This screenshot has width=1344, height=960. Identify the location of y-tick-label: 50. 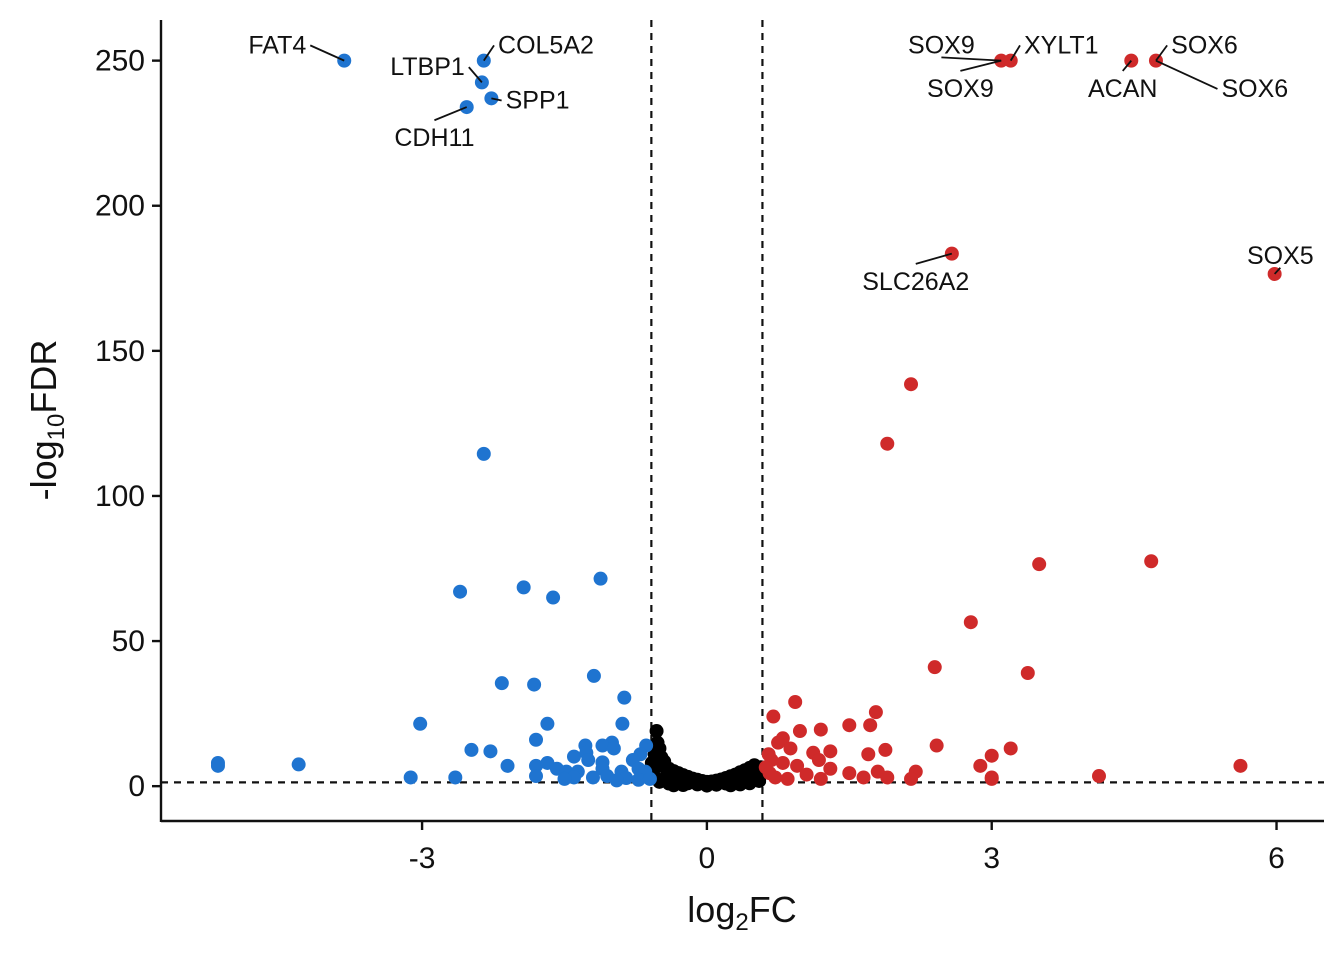
(128, 641).